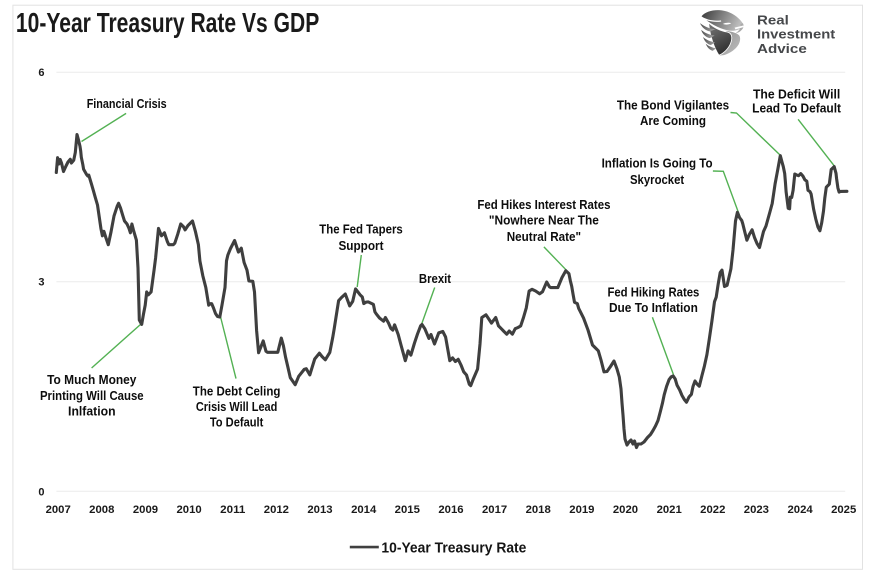 The width and height of the screenshot is (872, 580). Describe the element at coordinates (797, 109) in the screenshot. I see `svg-text: Lead To Default` at that location.